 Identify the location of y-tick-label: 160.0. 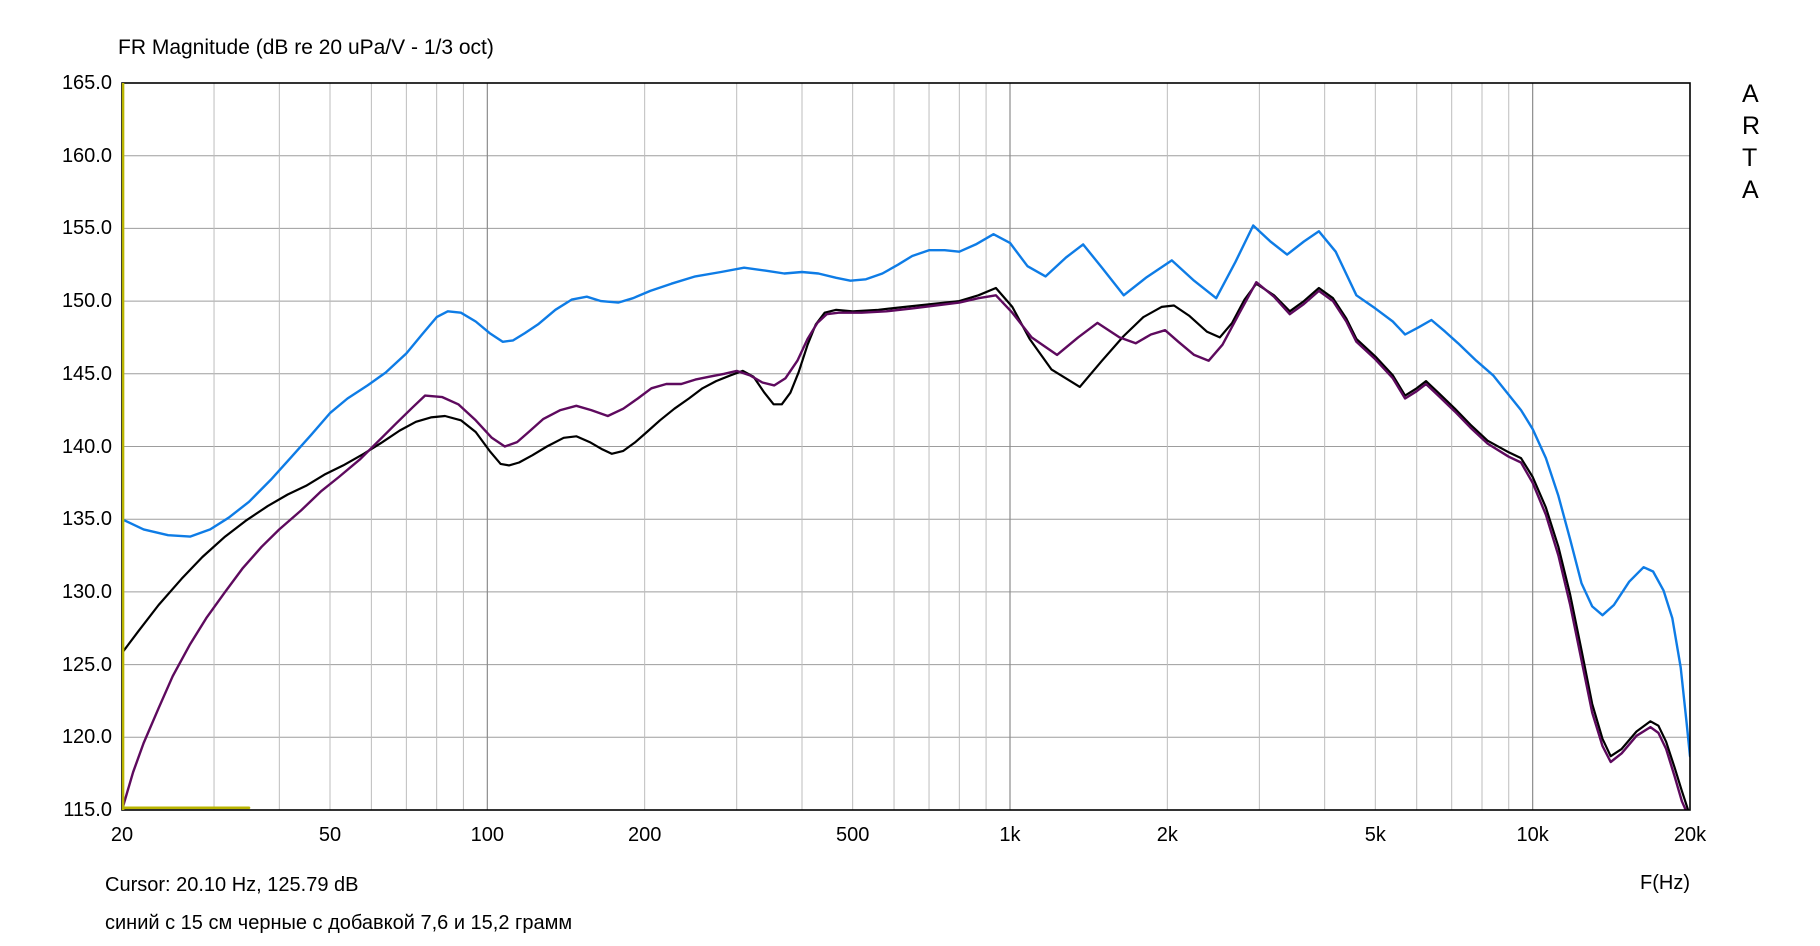
(86, 155).